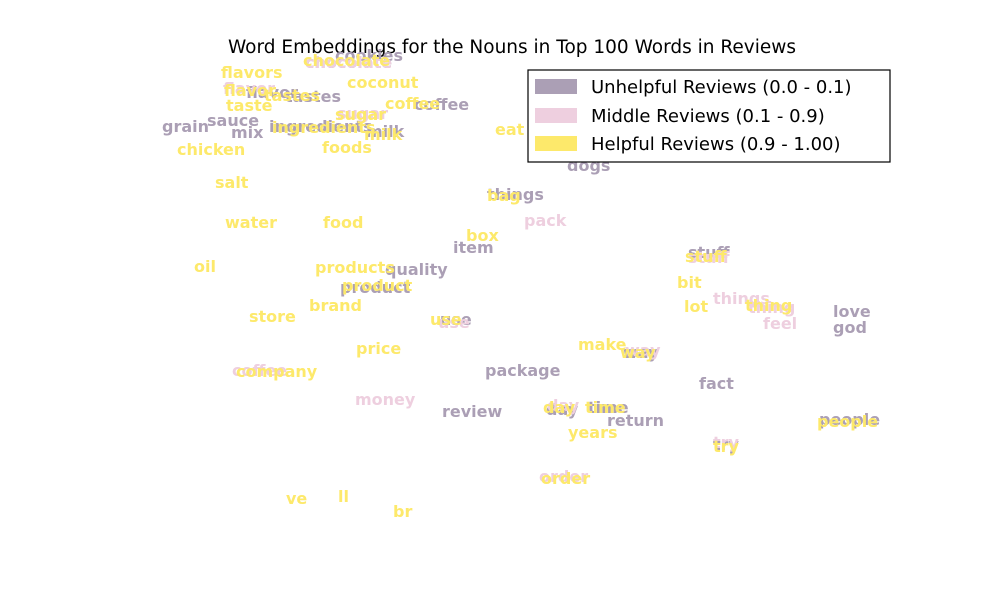  Describe the element at coordinates (545, 220) in the screenshot. I see `word-point-middle-pack: pack` at that location.